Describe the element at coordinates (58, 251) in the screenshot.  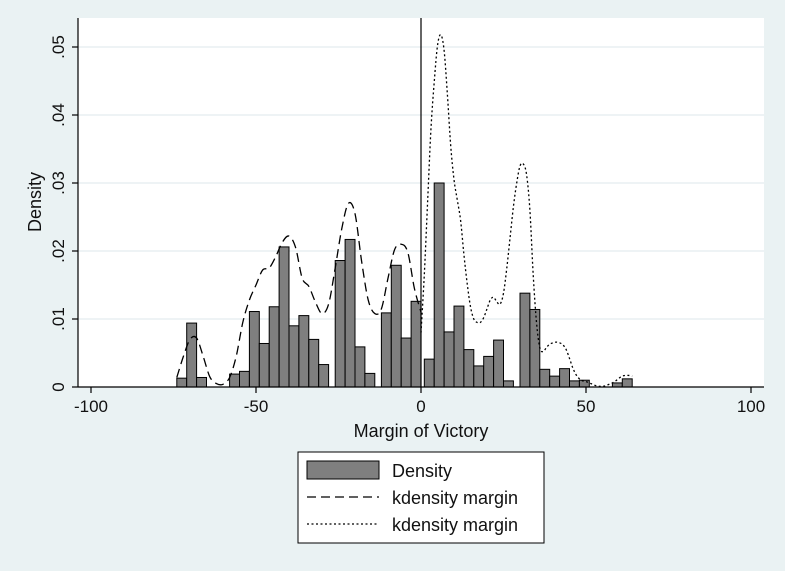
I see `y-tick-label-2: .02` at that location.